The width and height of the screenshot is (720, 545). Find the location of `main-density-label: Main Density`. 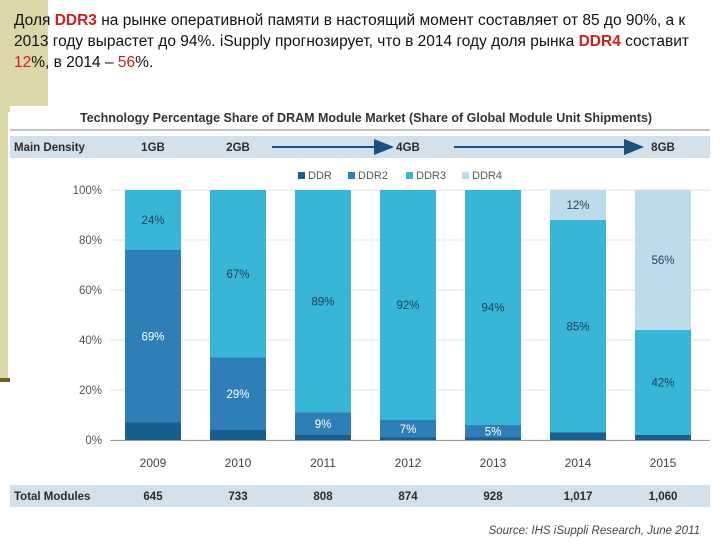

main-density-label: Main Density is located at coordinates (50, 148).